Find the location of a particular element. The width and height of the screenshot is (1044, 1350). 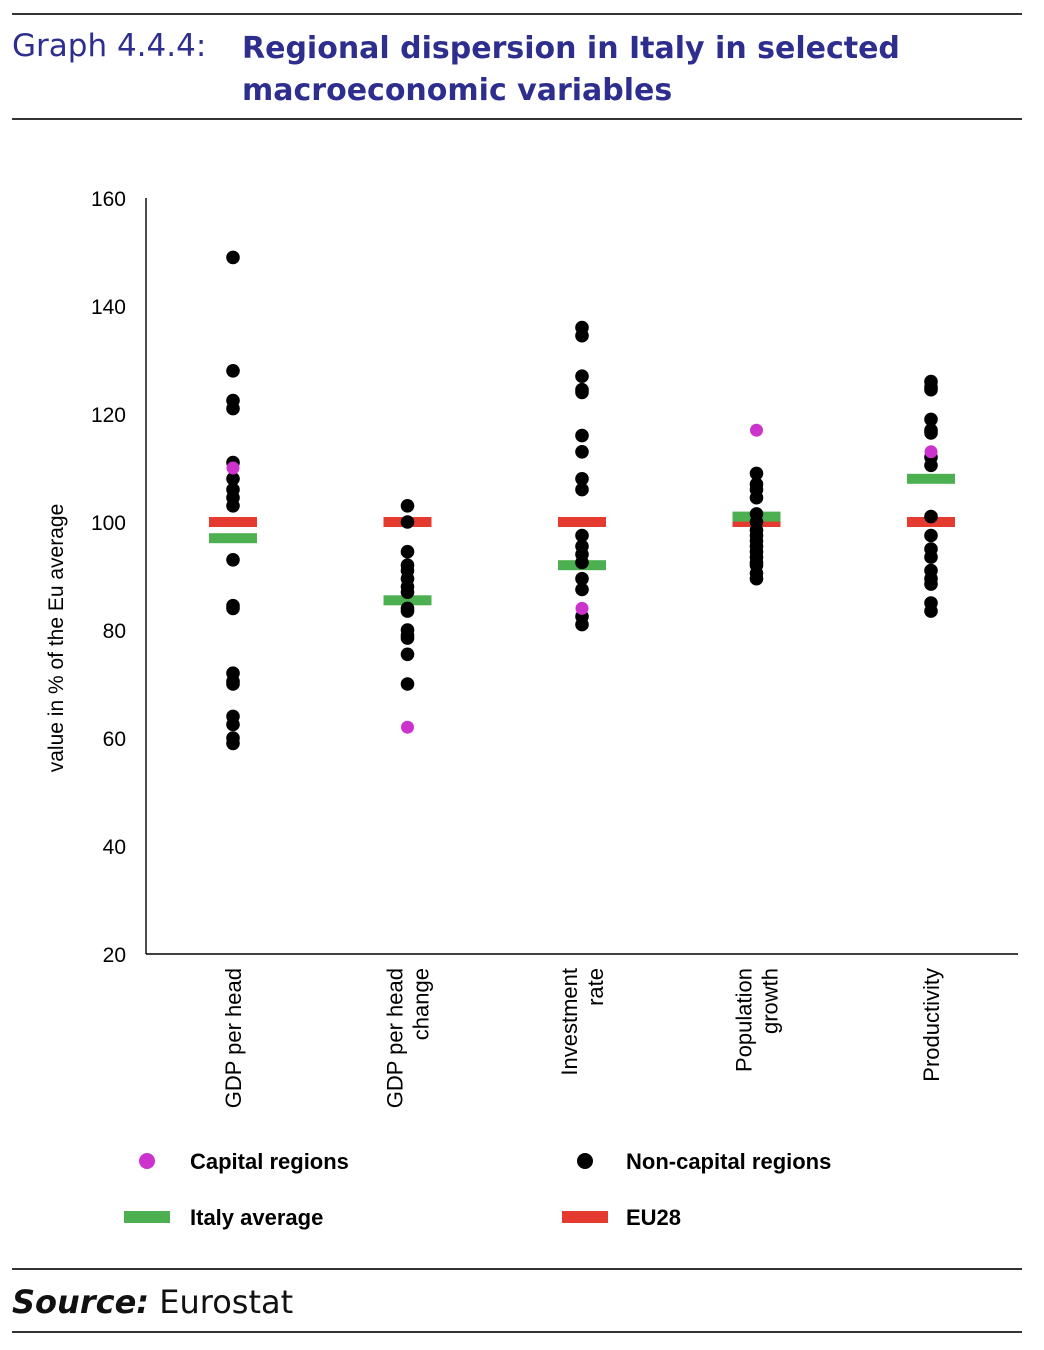

x-category-label: rate is located at coordinates (595, 987).